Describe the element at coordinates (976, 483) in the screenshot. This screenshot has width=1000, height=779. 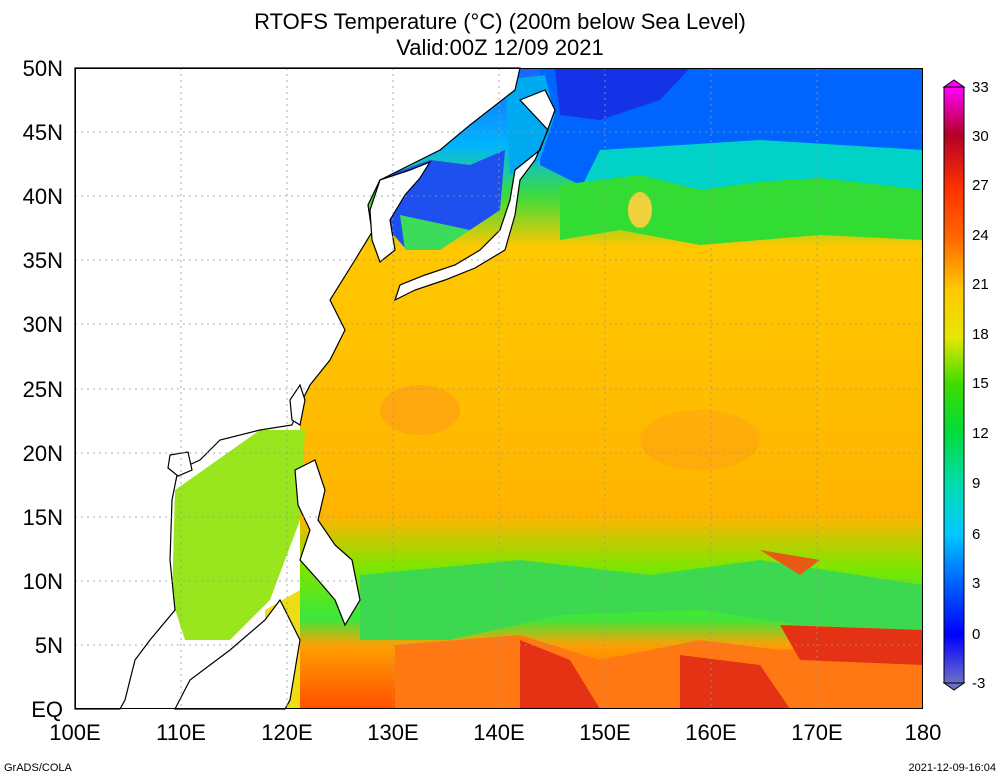
I see `colorbar-tick: 9` at that location.